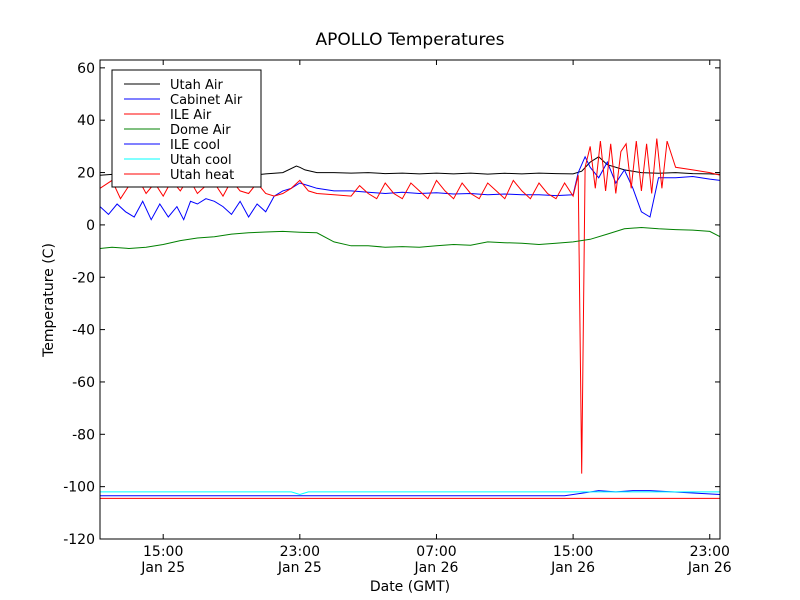 This screenshot has width=800, height=600. I want to click on y-tick-label: -80, so click(83, 435).